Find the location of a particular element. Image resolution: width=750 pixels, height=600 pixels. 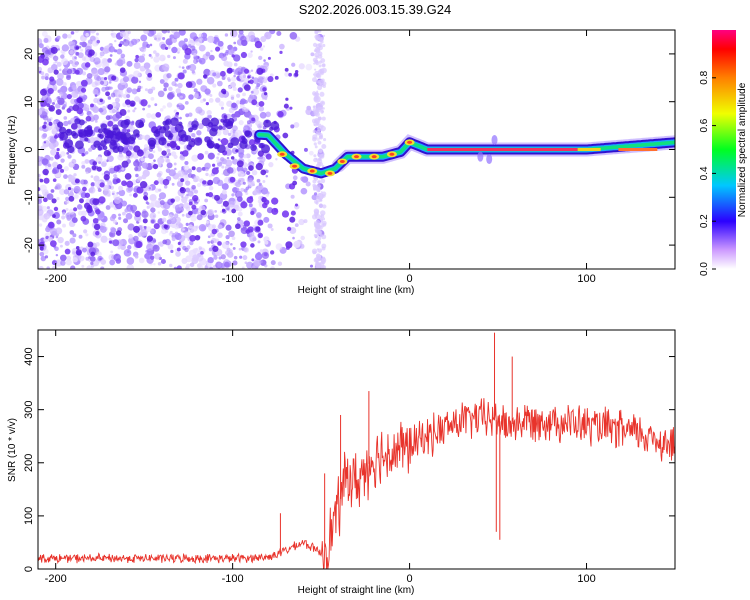

colorbar-label: Normalized spectral amplitude is located at coordinates (742, 149).